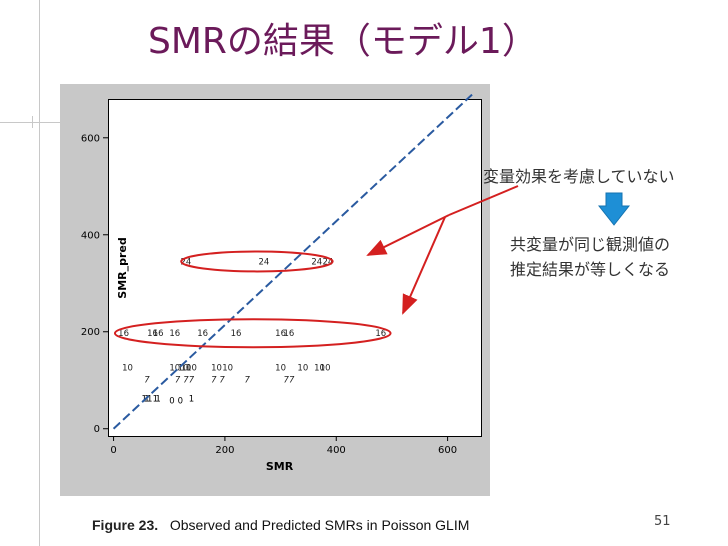  I want to click on arrow-to-24-group, so click(408, 235).